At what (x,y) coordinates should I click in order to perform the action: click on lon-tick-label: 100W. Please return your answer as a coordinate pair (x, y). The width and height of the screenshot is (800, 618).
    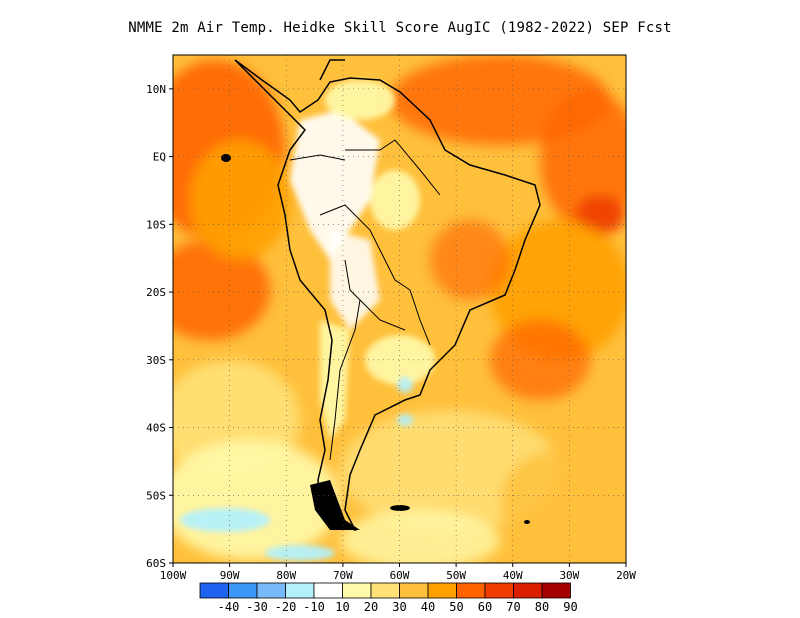
    Looking at the image, I should click on (173, 575).